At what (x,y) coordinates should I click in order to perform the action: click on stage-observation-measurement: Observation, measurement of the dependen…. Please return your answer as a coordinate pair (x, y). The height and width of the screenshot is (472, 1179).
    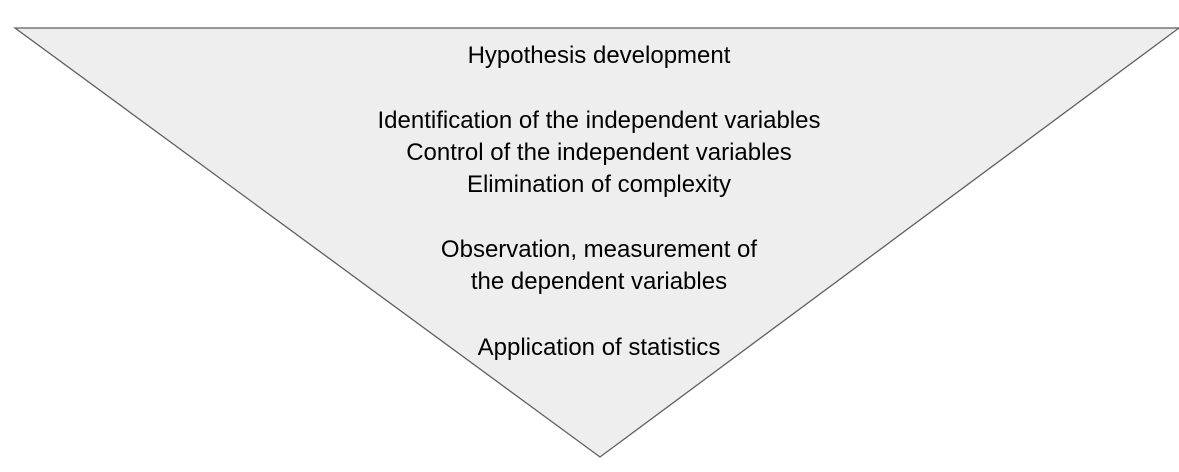
    Looking at the image, I should click on (599, 266).